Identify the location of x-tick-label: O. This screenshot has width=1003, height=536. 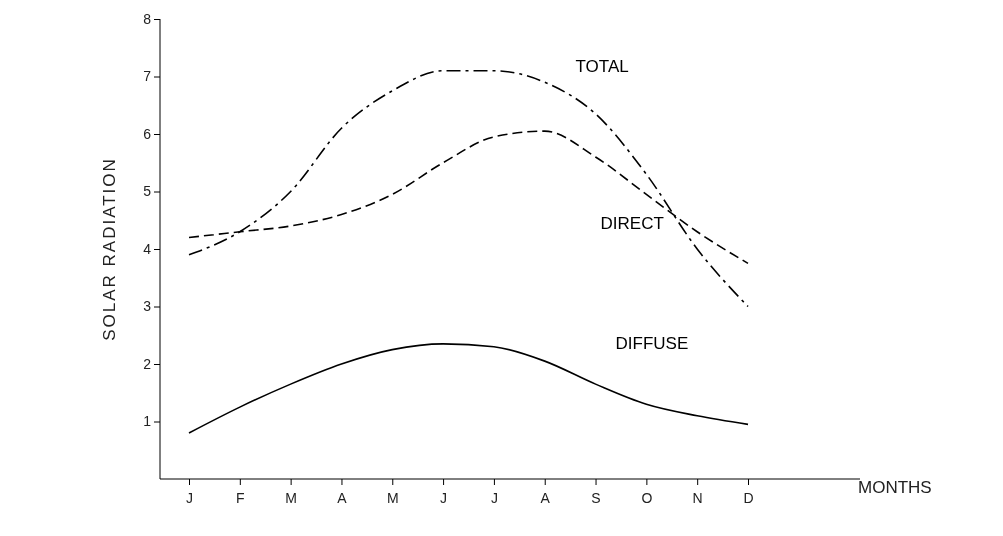
(647, 498).